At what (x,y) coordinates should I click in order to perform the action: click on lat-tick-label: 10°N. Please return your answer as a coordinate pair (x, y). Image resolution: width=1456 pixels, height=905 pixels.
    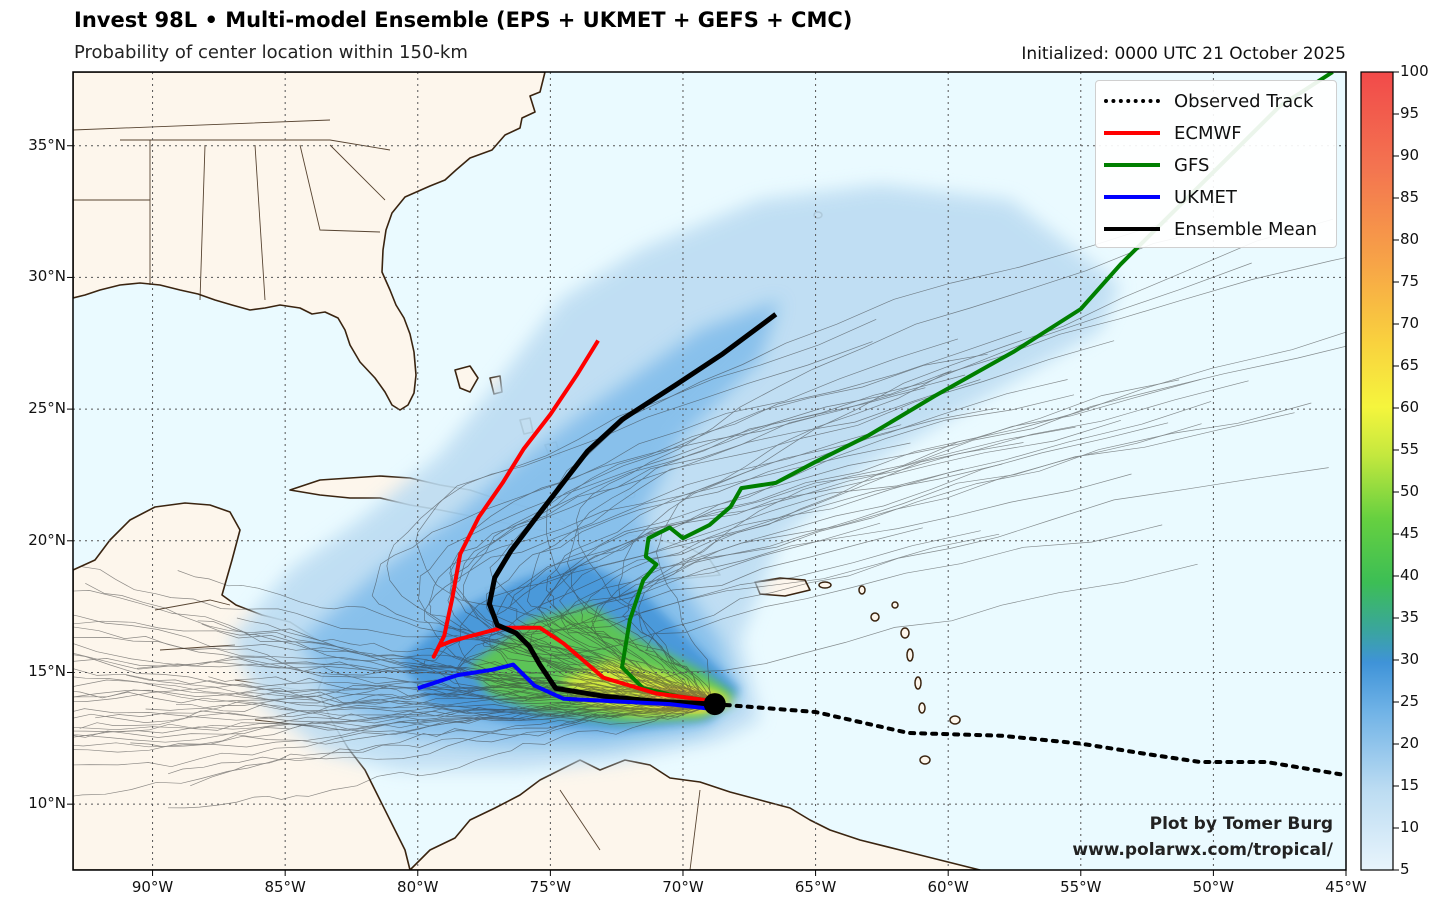
    Looking at the image, I should click on (47, 803).